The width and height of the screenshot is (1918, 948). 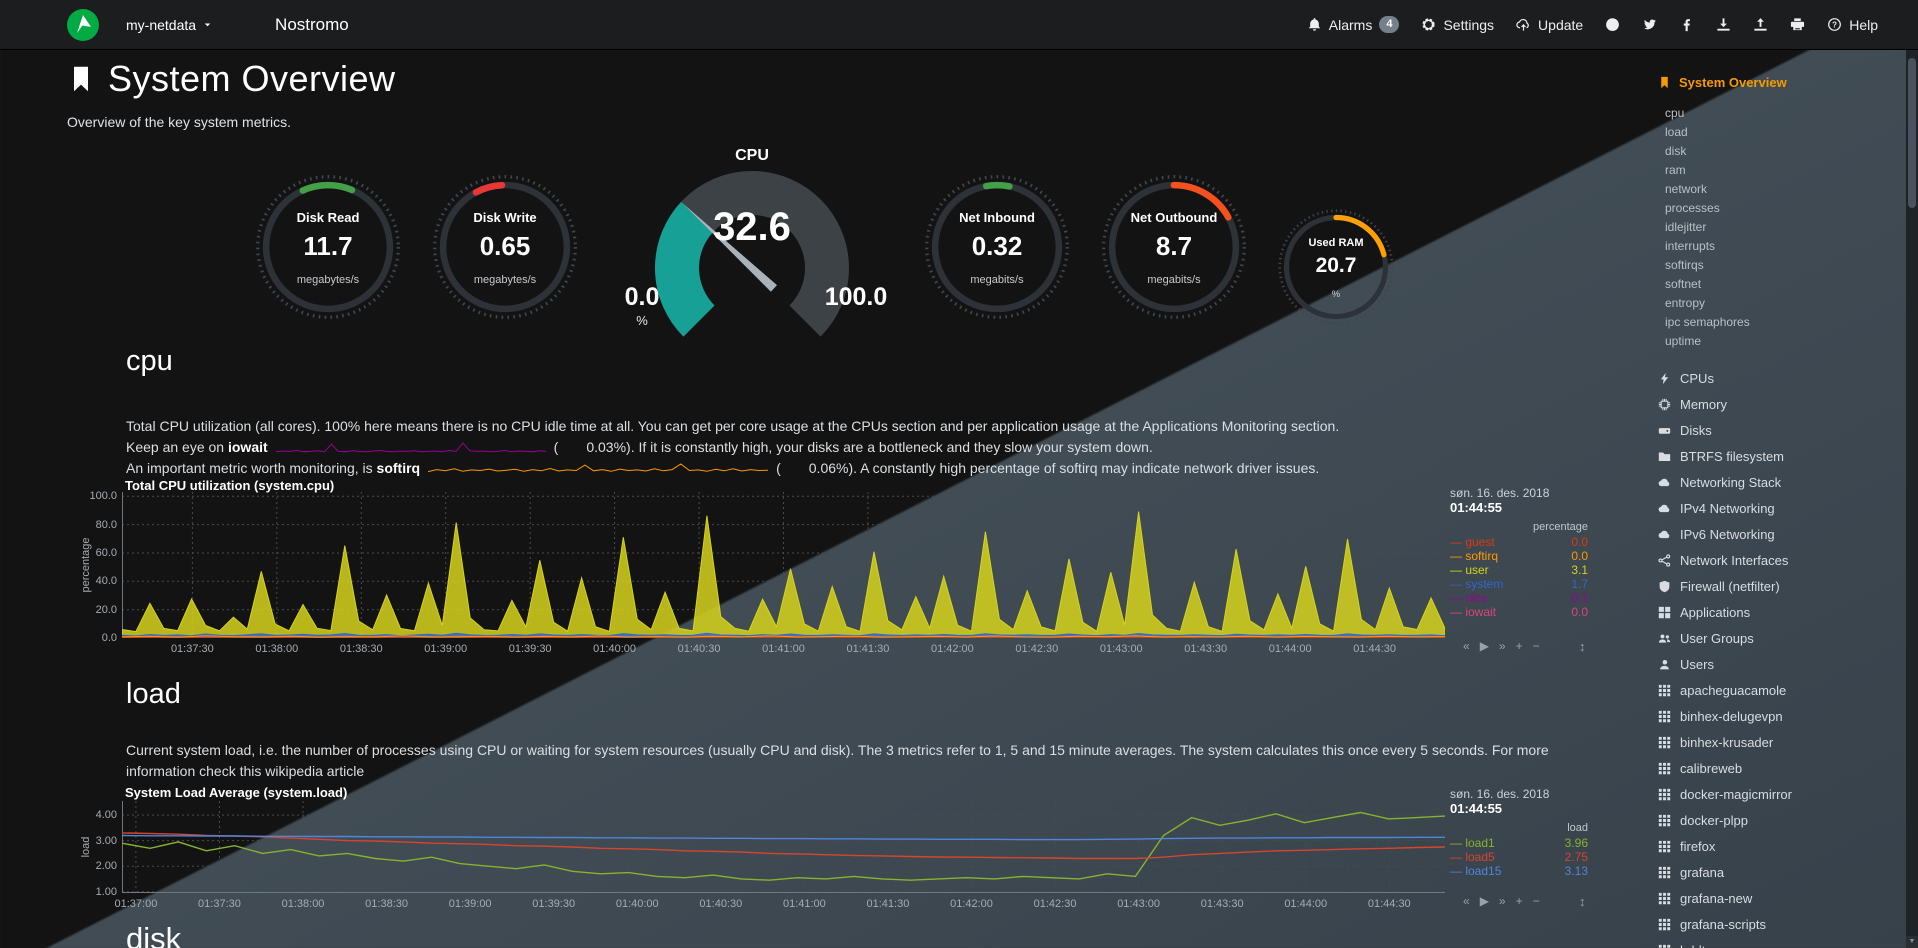 What do you see at coordinates (1768, 942) in the screenshot?
I see `sidebar-item-hddtemp: hddtemp` at bounding box center [1768, 942].